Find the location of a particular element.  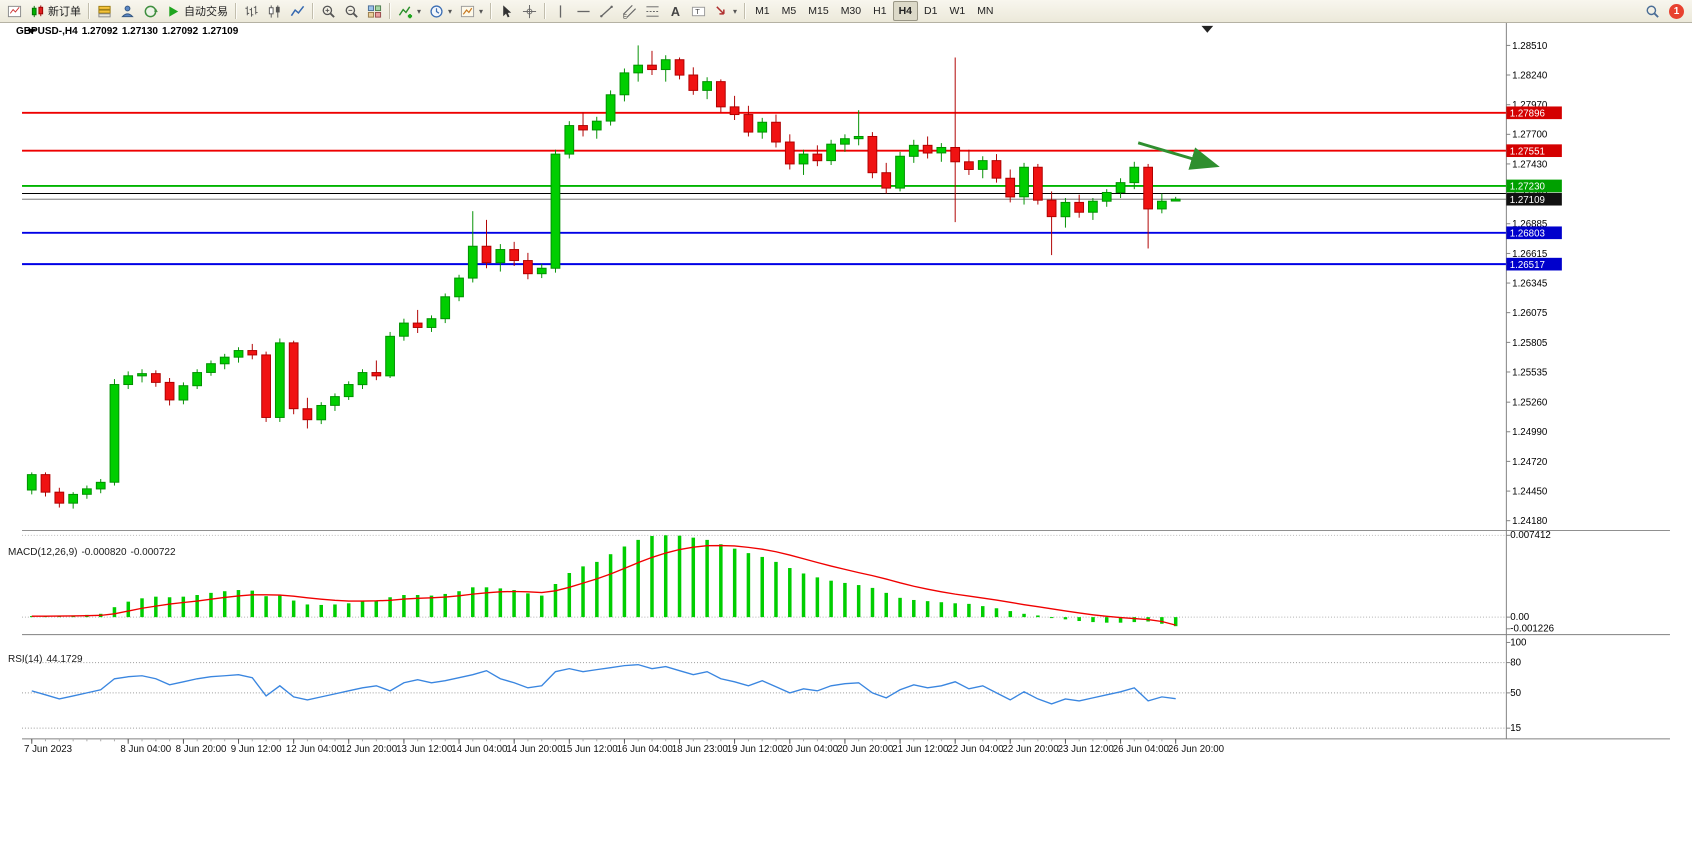

price-badge: 1.27109 is located at coordinates (1534, 199).